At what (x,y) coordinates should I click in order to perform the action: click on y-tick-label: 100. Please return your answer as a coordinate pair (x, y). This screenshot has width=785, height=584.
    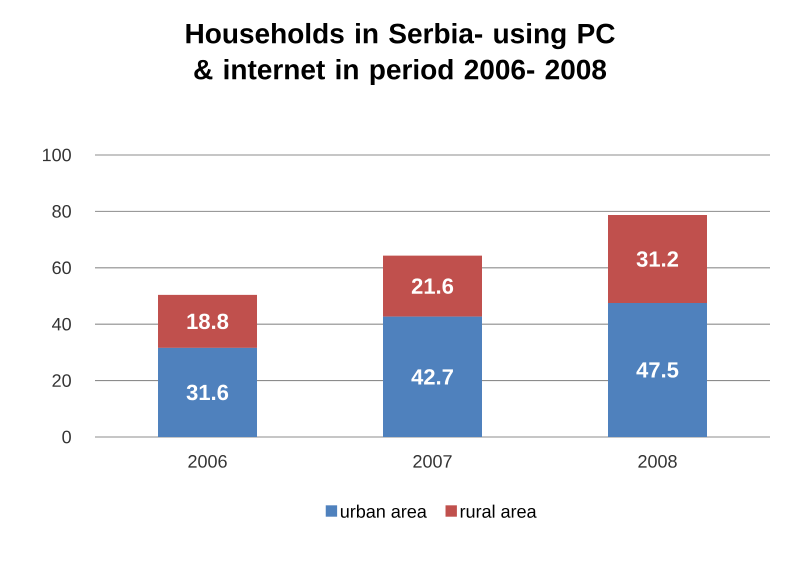
    Looking at the image, I should click on (56, 155).